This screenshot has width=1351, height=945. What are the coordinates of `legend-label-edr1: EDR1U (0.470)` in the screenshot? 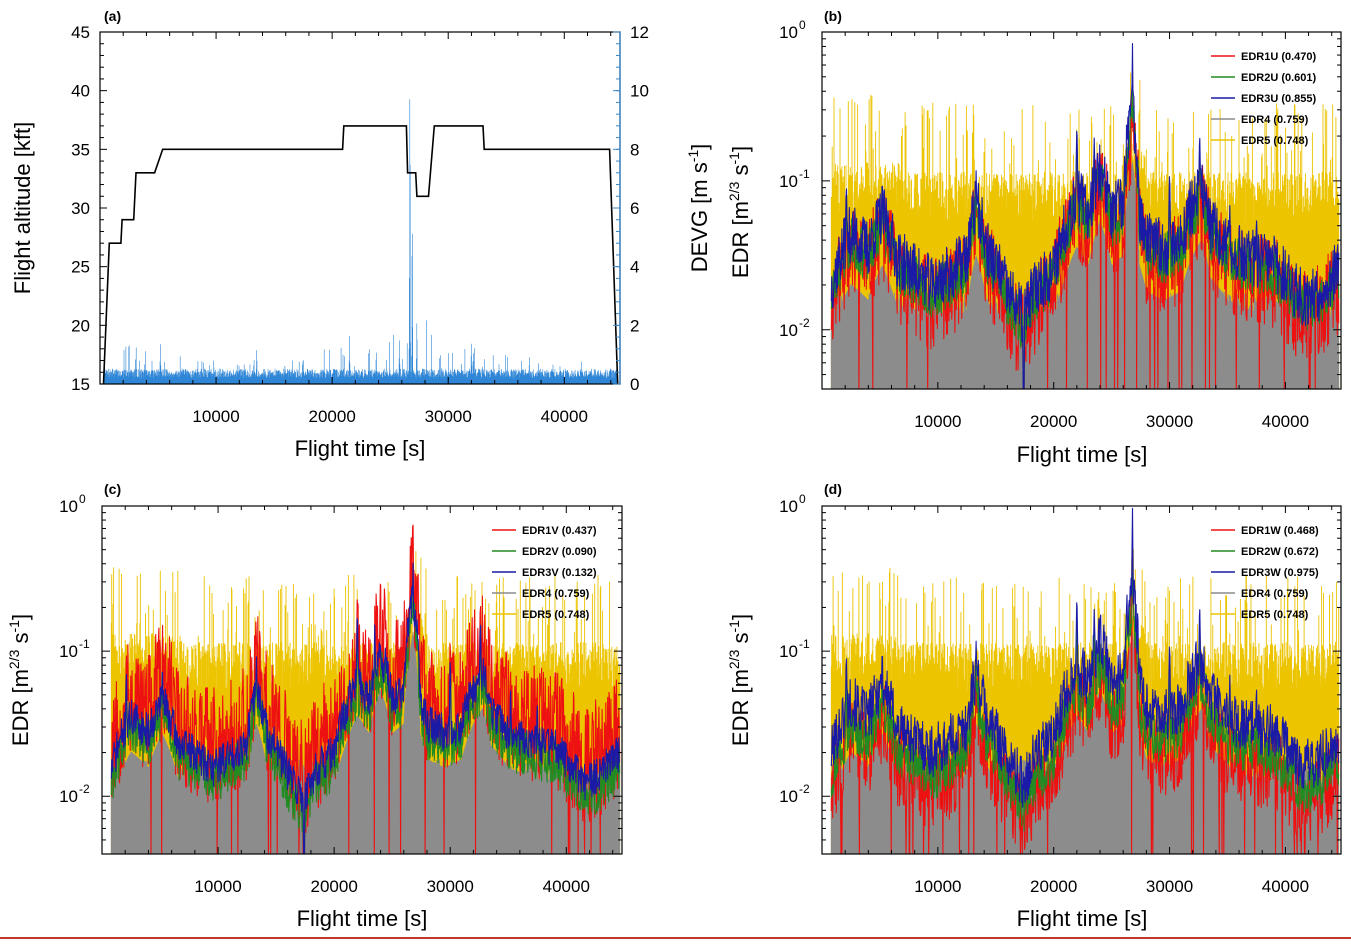 It's located at (1279, 57).